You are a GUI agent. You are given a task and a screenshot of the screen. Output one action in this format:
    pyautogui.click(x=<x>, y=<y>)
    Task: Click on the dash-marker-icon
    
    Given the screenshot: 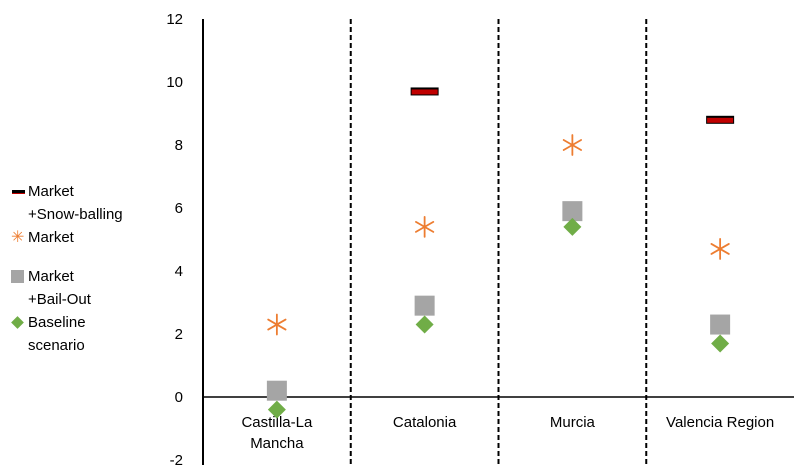 What is the action you would take?
    pyautogui.click(x=19, y=191)
    